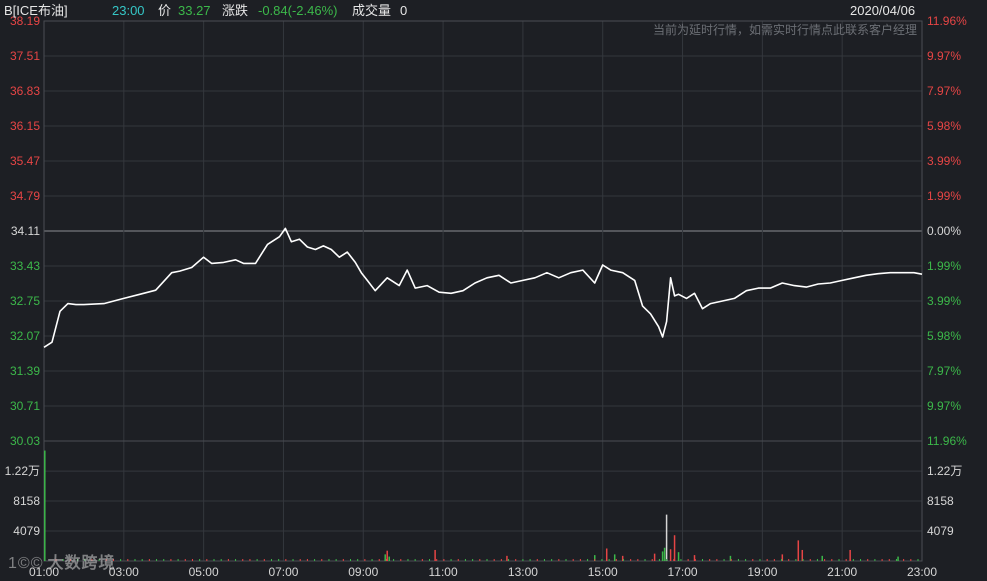 This screenshot has height=581, width=987. I want to click on time-tick-label: 13:00, so click(523, 572).